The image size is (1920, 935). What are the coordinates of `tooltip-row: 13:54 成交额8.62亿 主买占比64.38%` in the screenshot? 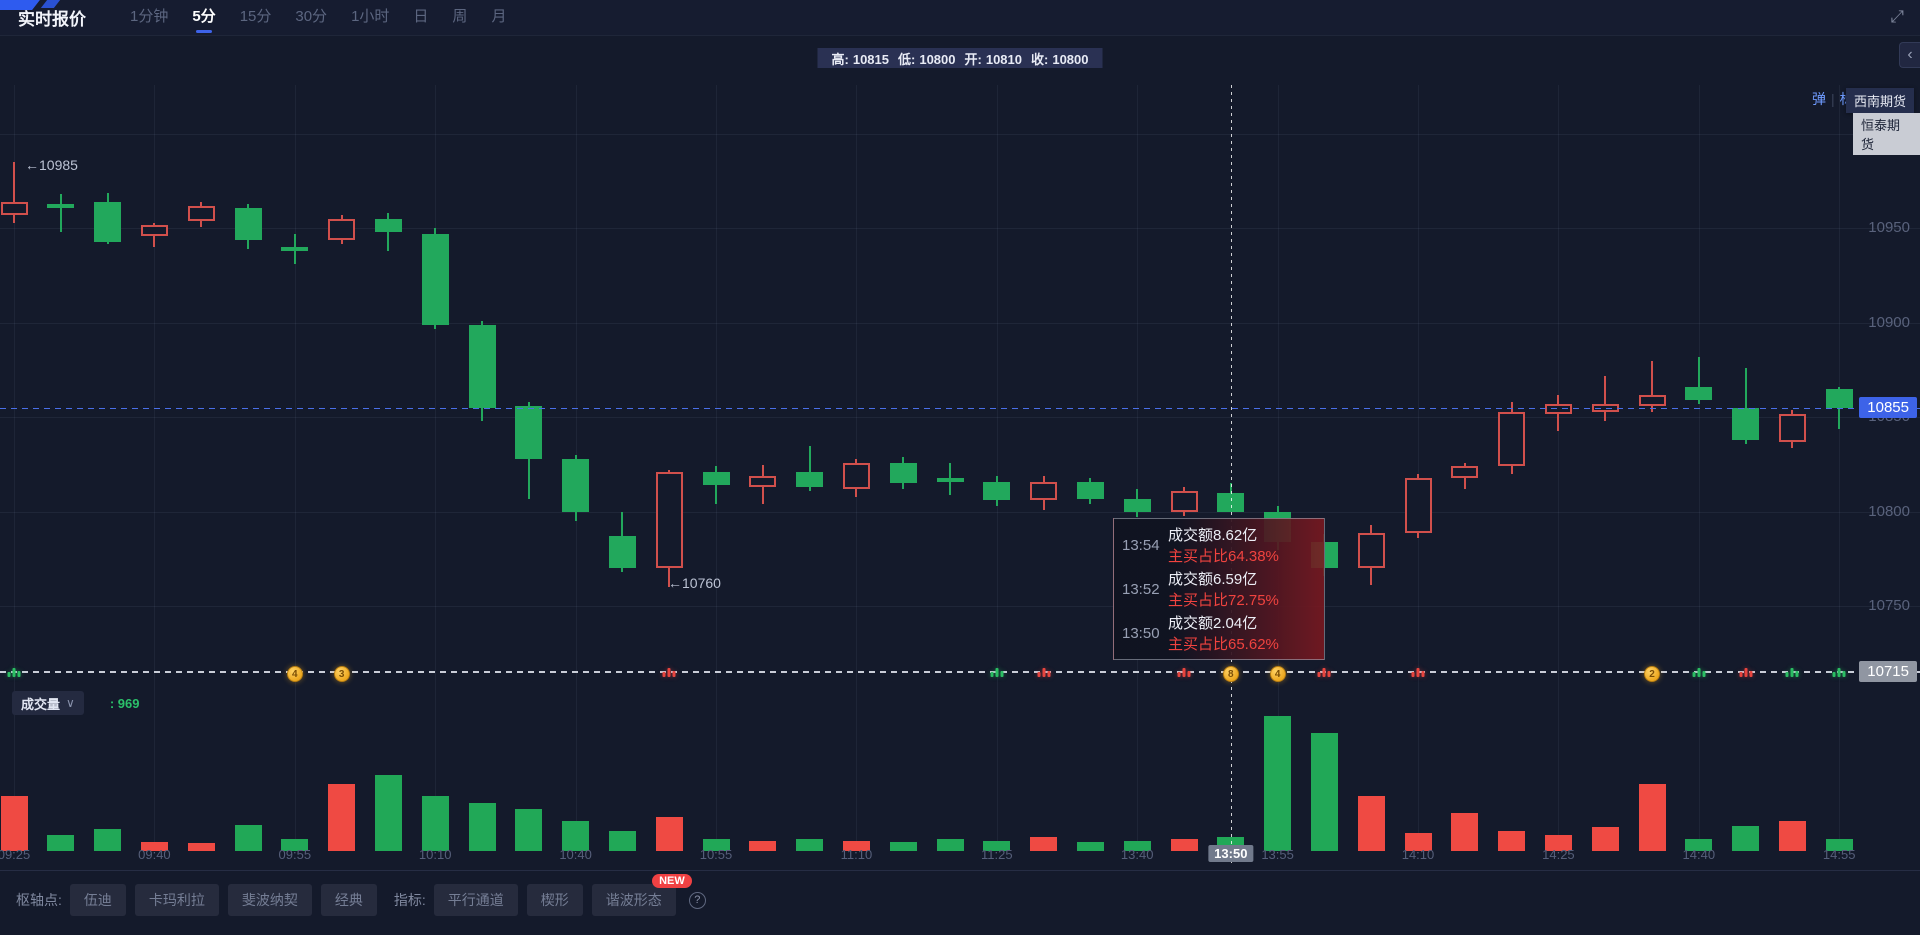 It's located at (1219, 545).